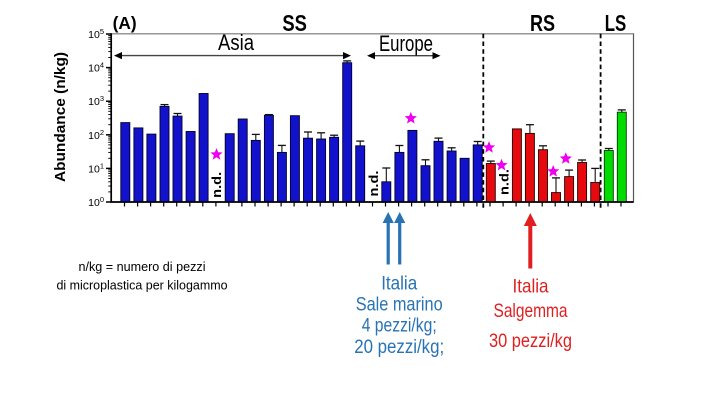  What do you see at coordinates (399, 326) in the screenshot?
I see `svg-text: 4 pezzi/kg;` at bounding box center [399, 326].